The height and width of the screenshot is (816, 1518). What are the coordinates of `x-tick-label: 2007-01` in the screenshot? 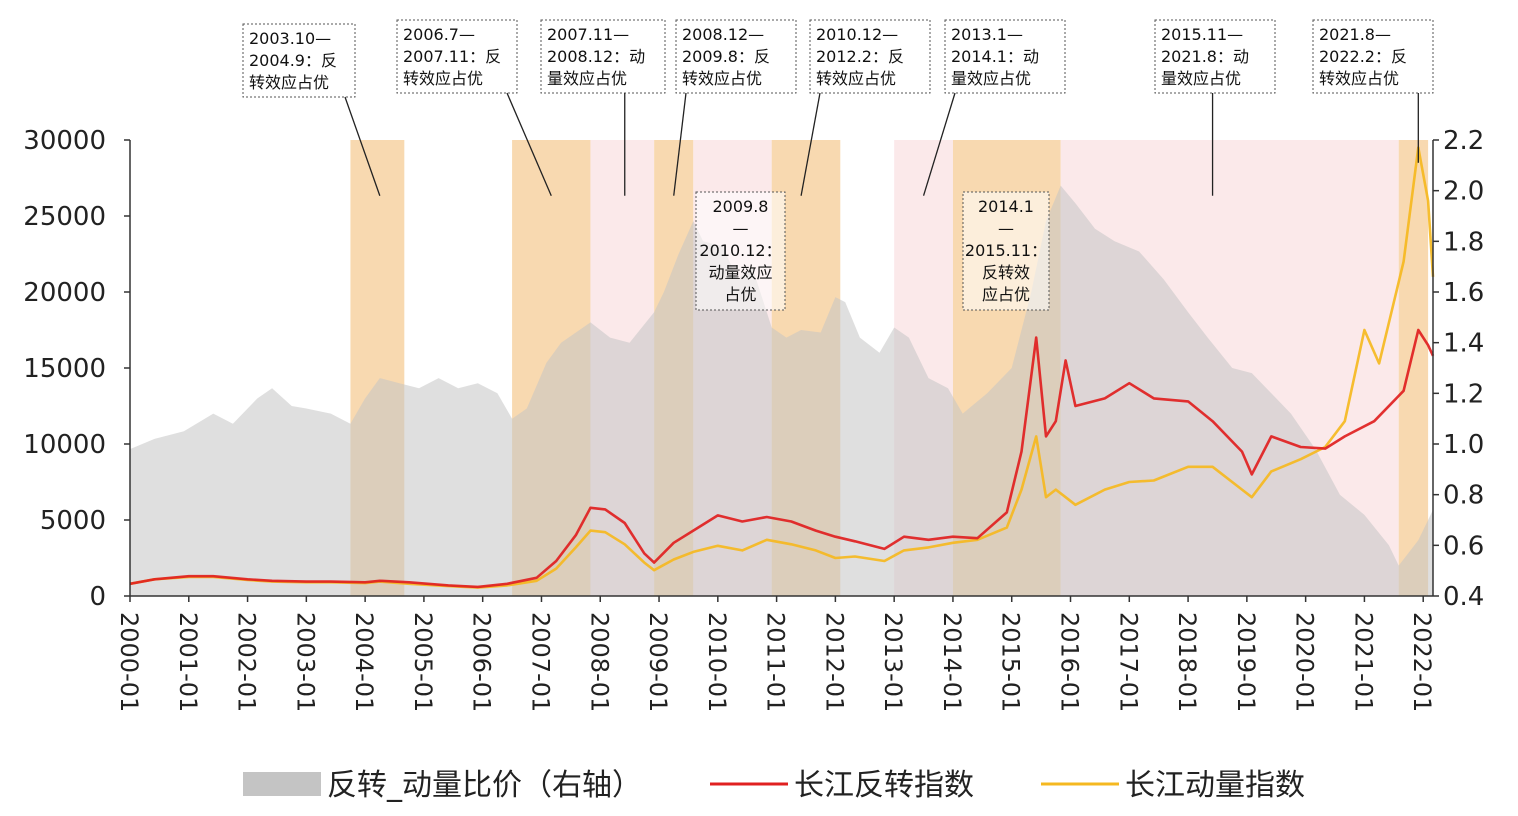 It's located at (541, 662).